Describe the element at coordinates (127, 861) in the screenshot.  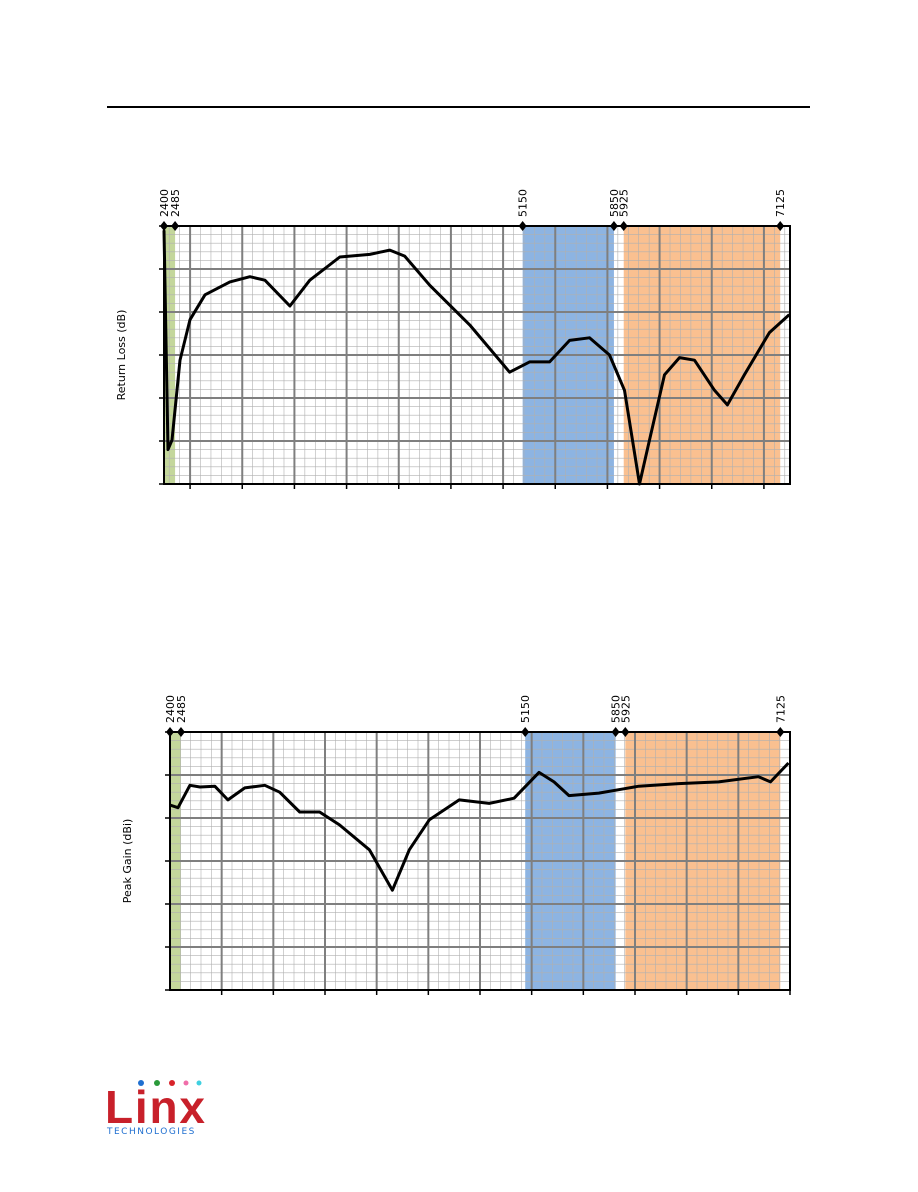
I see `y-axis-label: Peak Gain (dBi)` at that location.